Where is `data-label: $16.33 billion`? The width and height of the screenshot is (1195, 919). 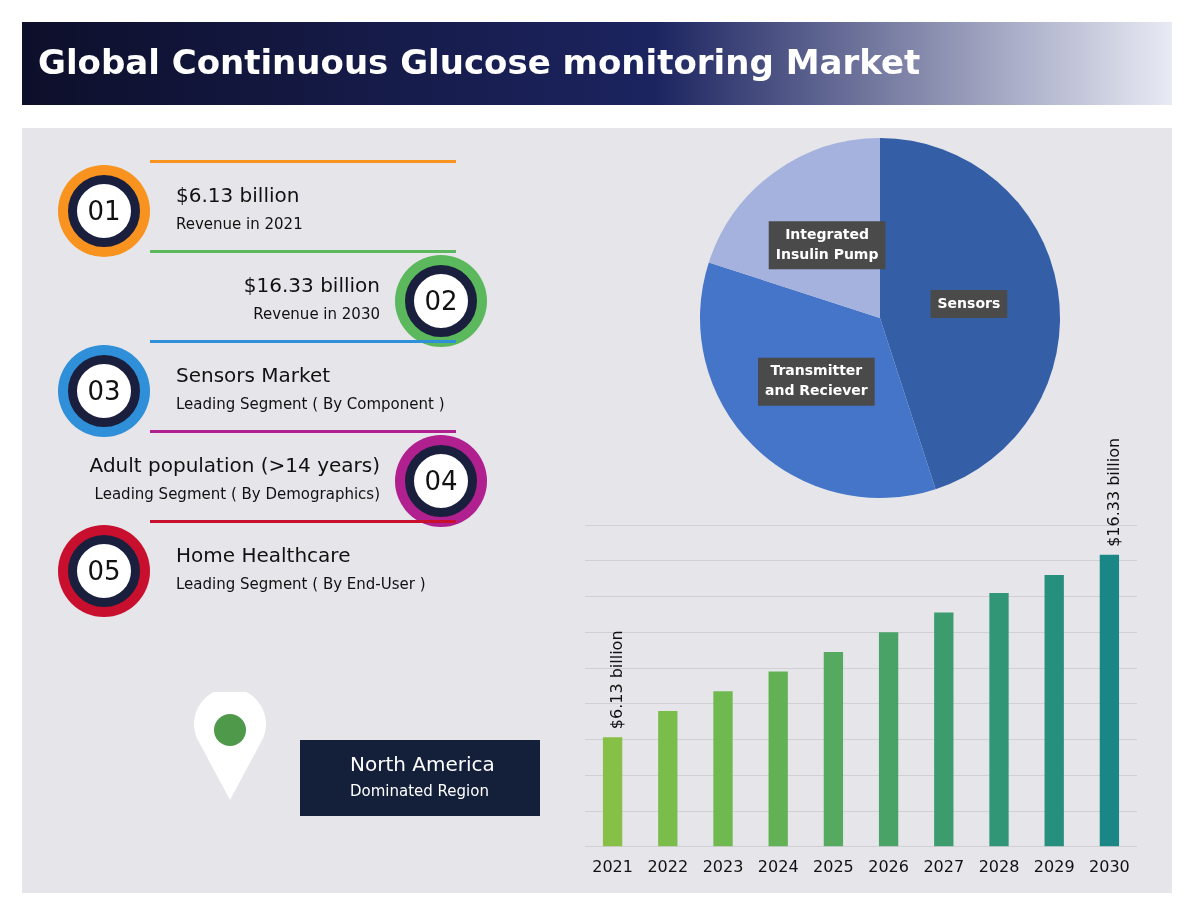 data-label: $16.33 billion is located at coordinates (1113, 492).